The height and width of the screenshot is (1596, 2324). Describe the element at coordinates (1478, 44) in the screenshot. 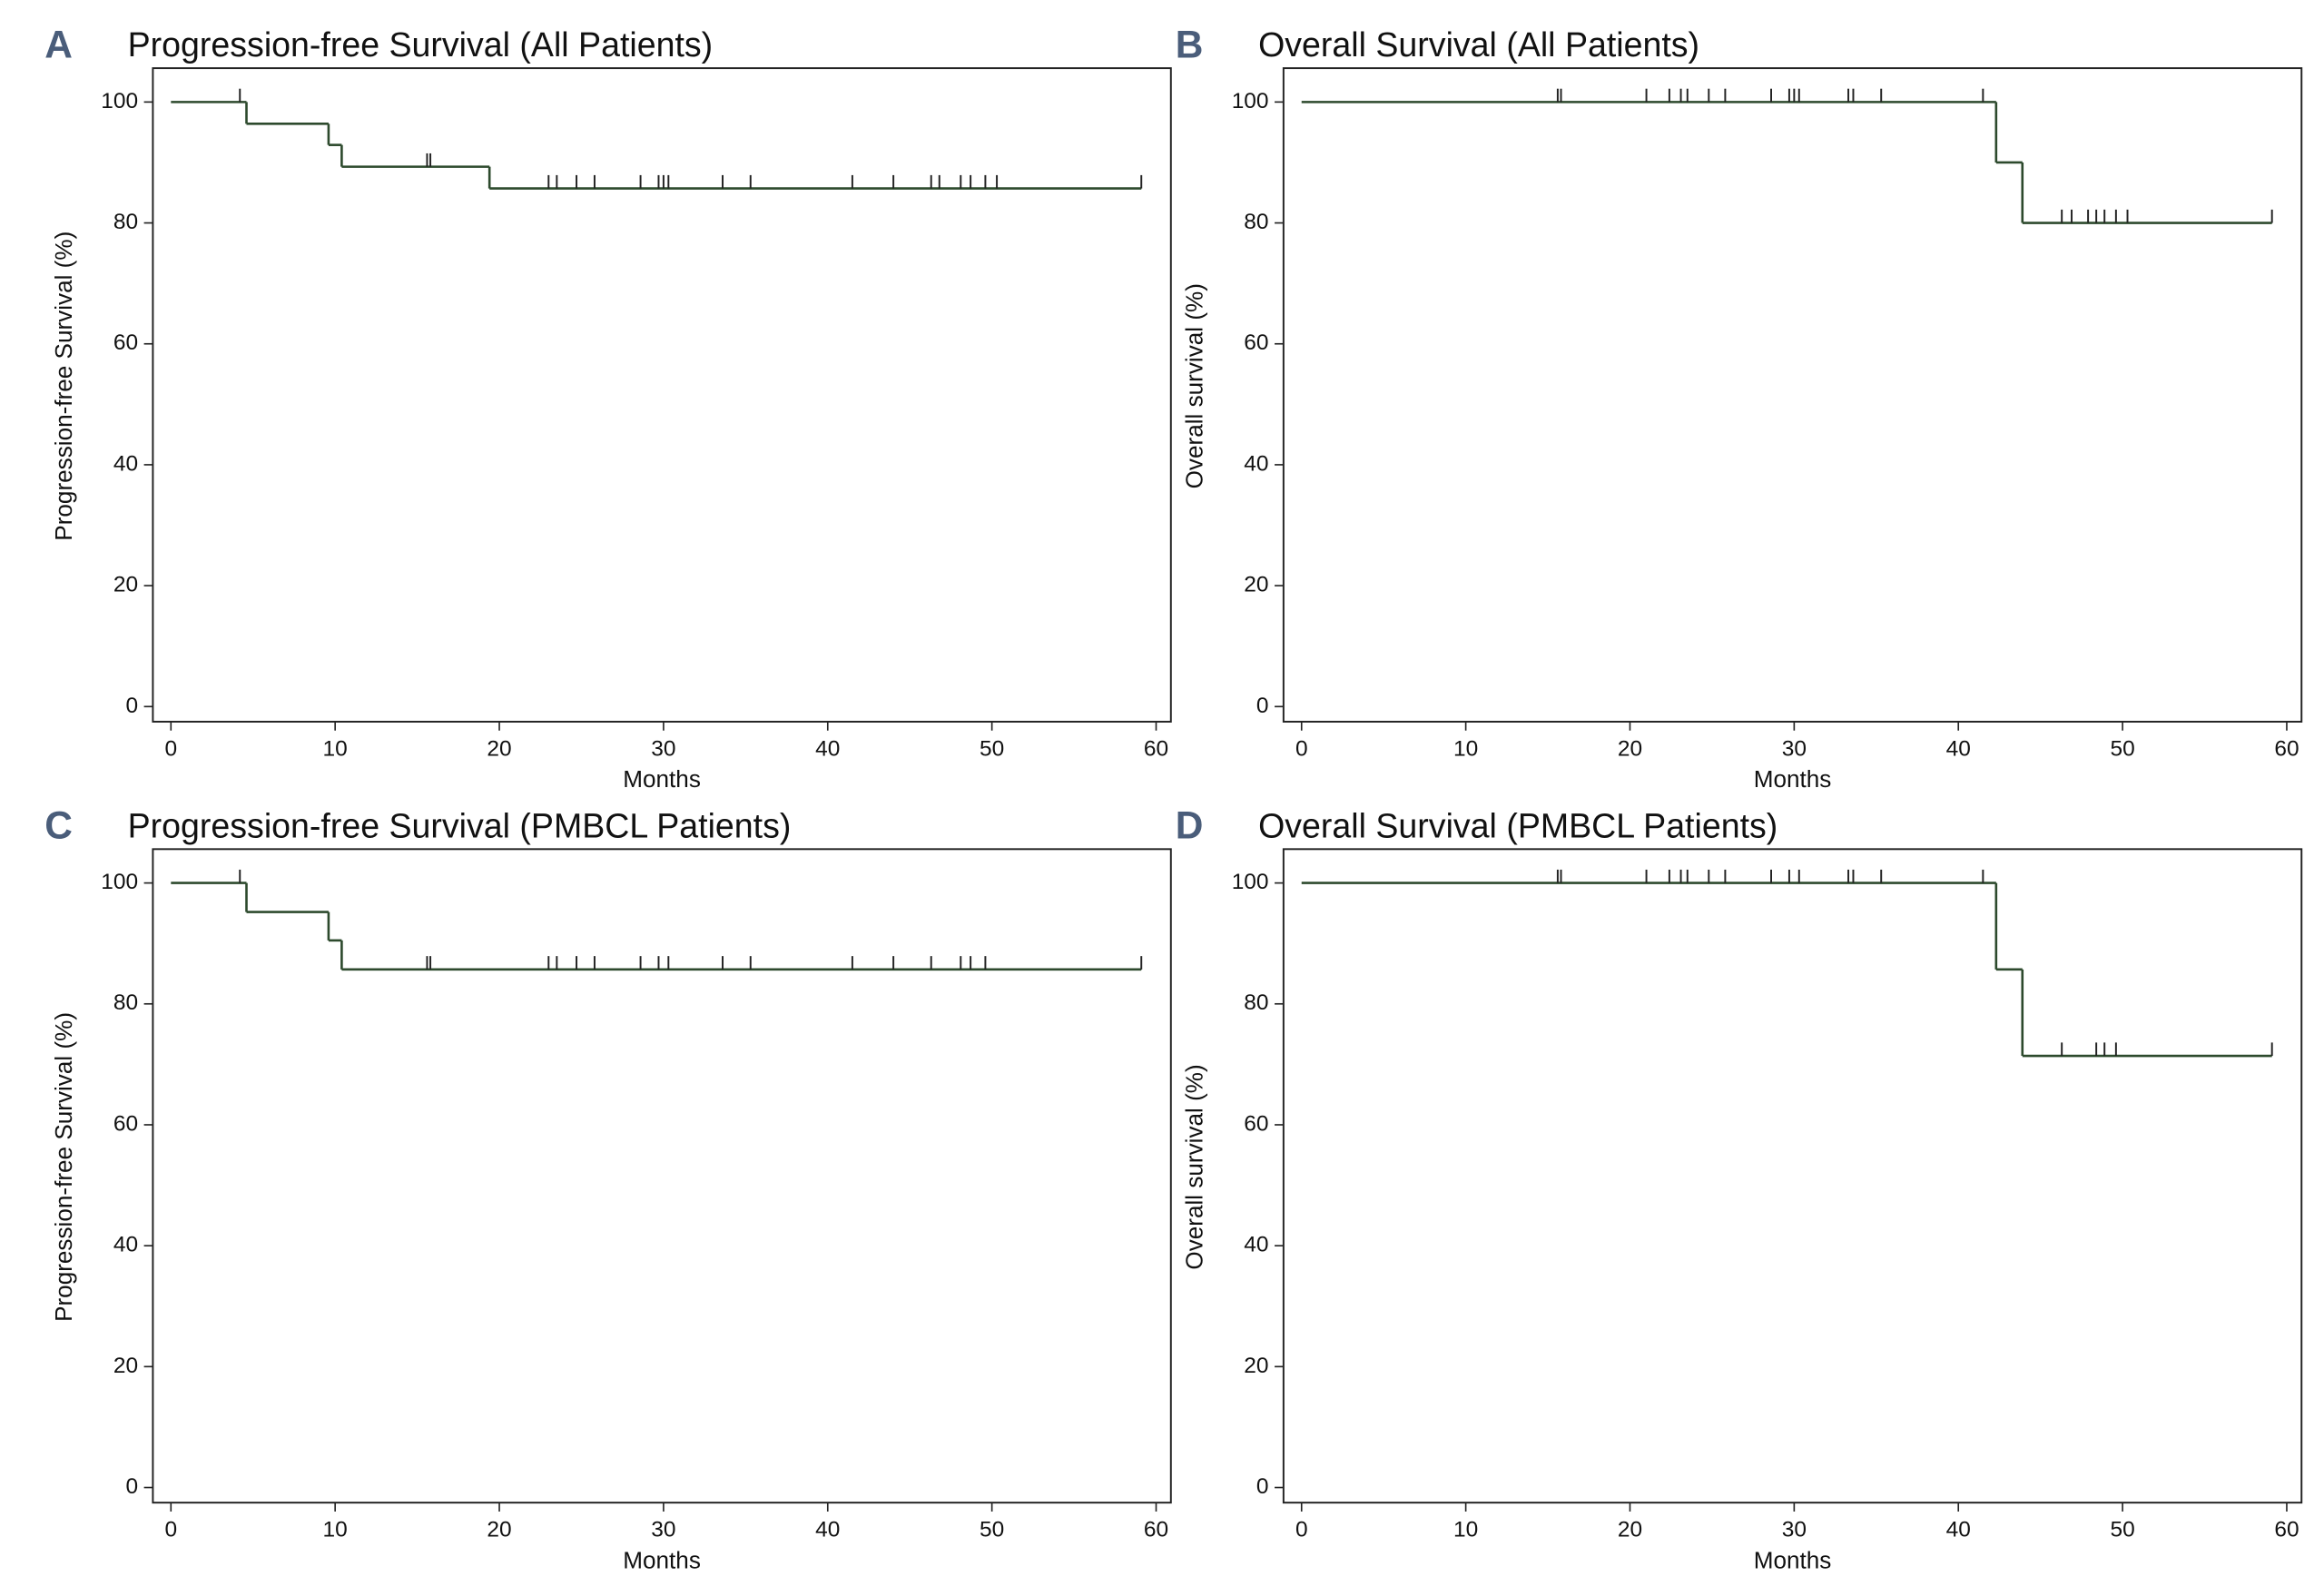

I see `chart-title: Overall Survival (All Patients)` at that location.